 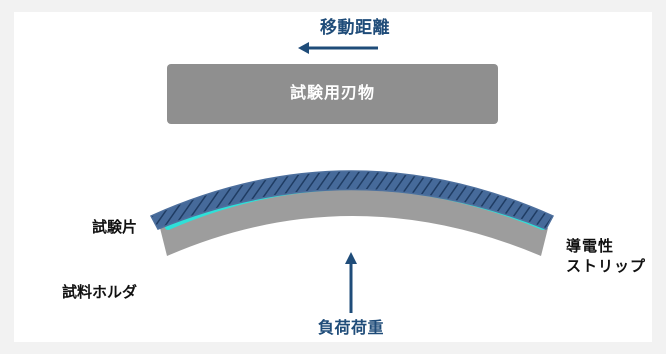 What do you see at coordinates (350, 327) in the screenshot?
I see `load-label: 負荷荷重` at bounding box center [350, 327].